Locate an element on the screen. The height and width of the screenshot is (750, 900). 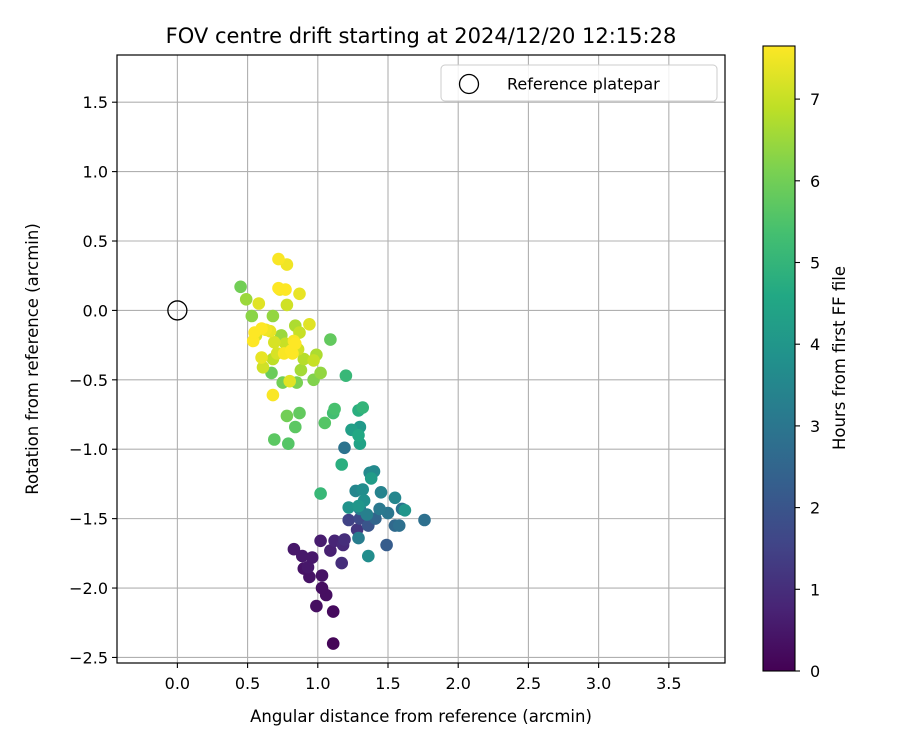
y-tick-label: 1.5 is located at coordinates (95, 102).